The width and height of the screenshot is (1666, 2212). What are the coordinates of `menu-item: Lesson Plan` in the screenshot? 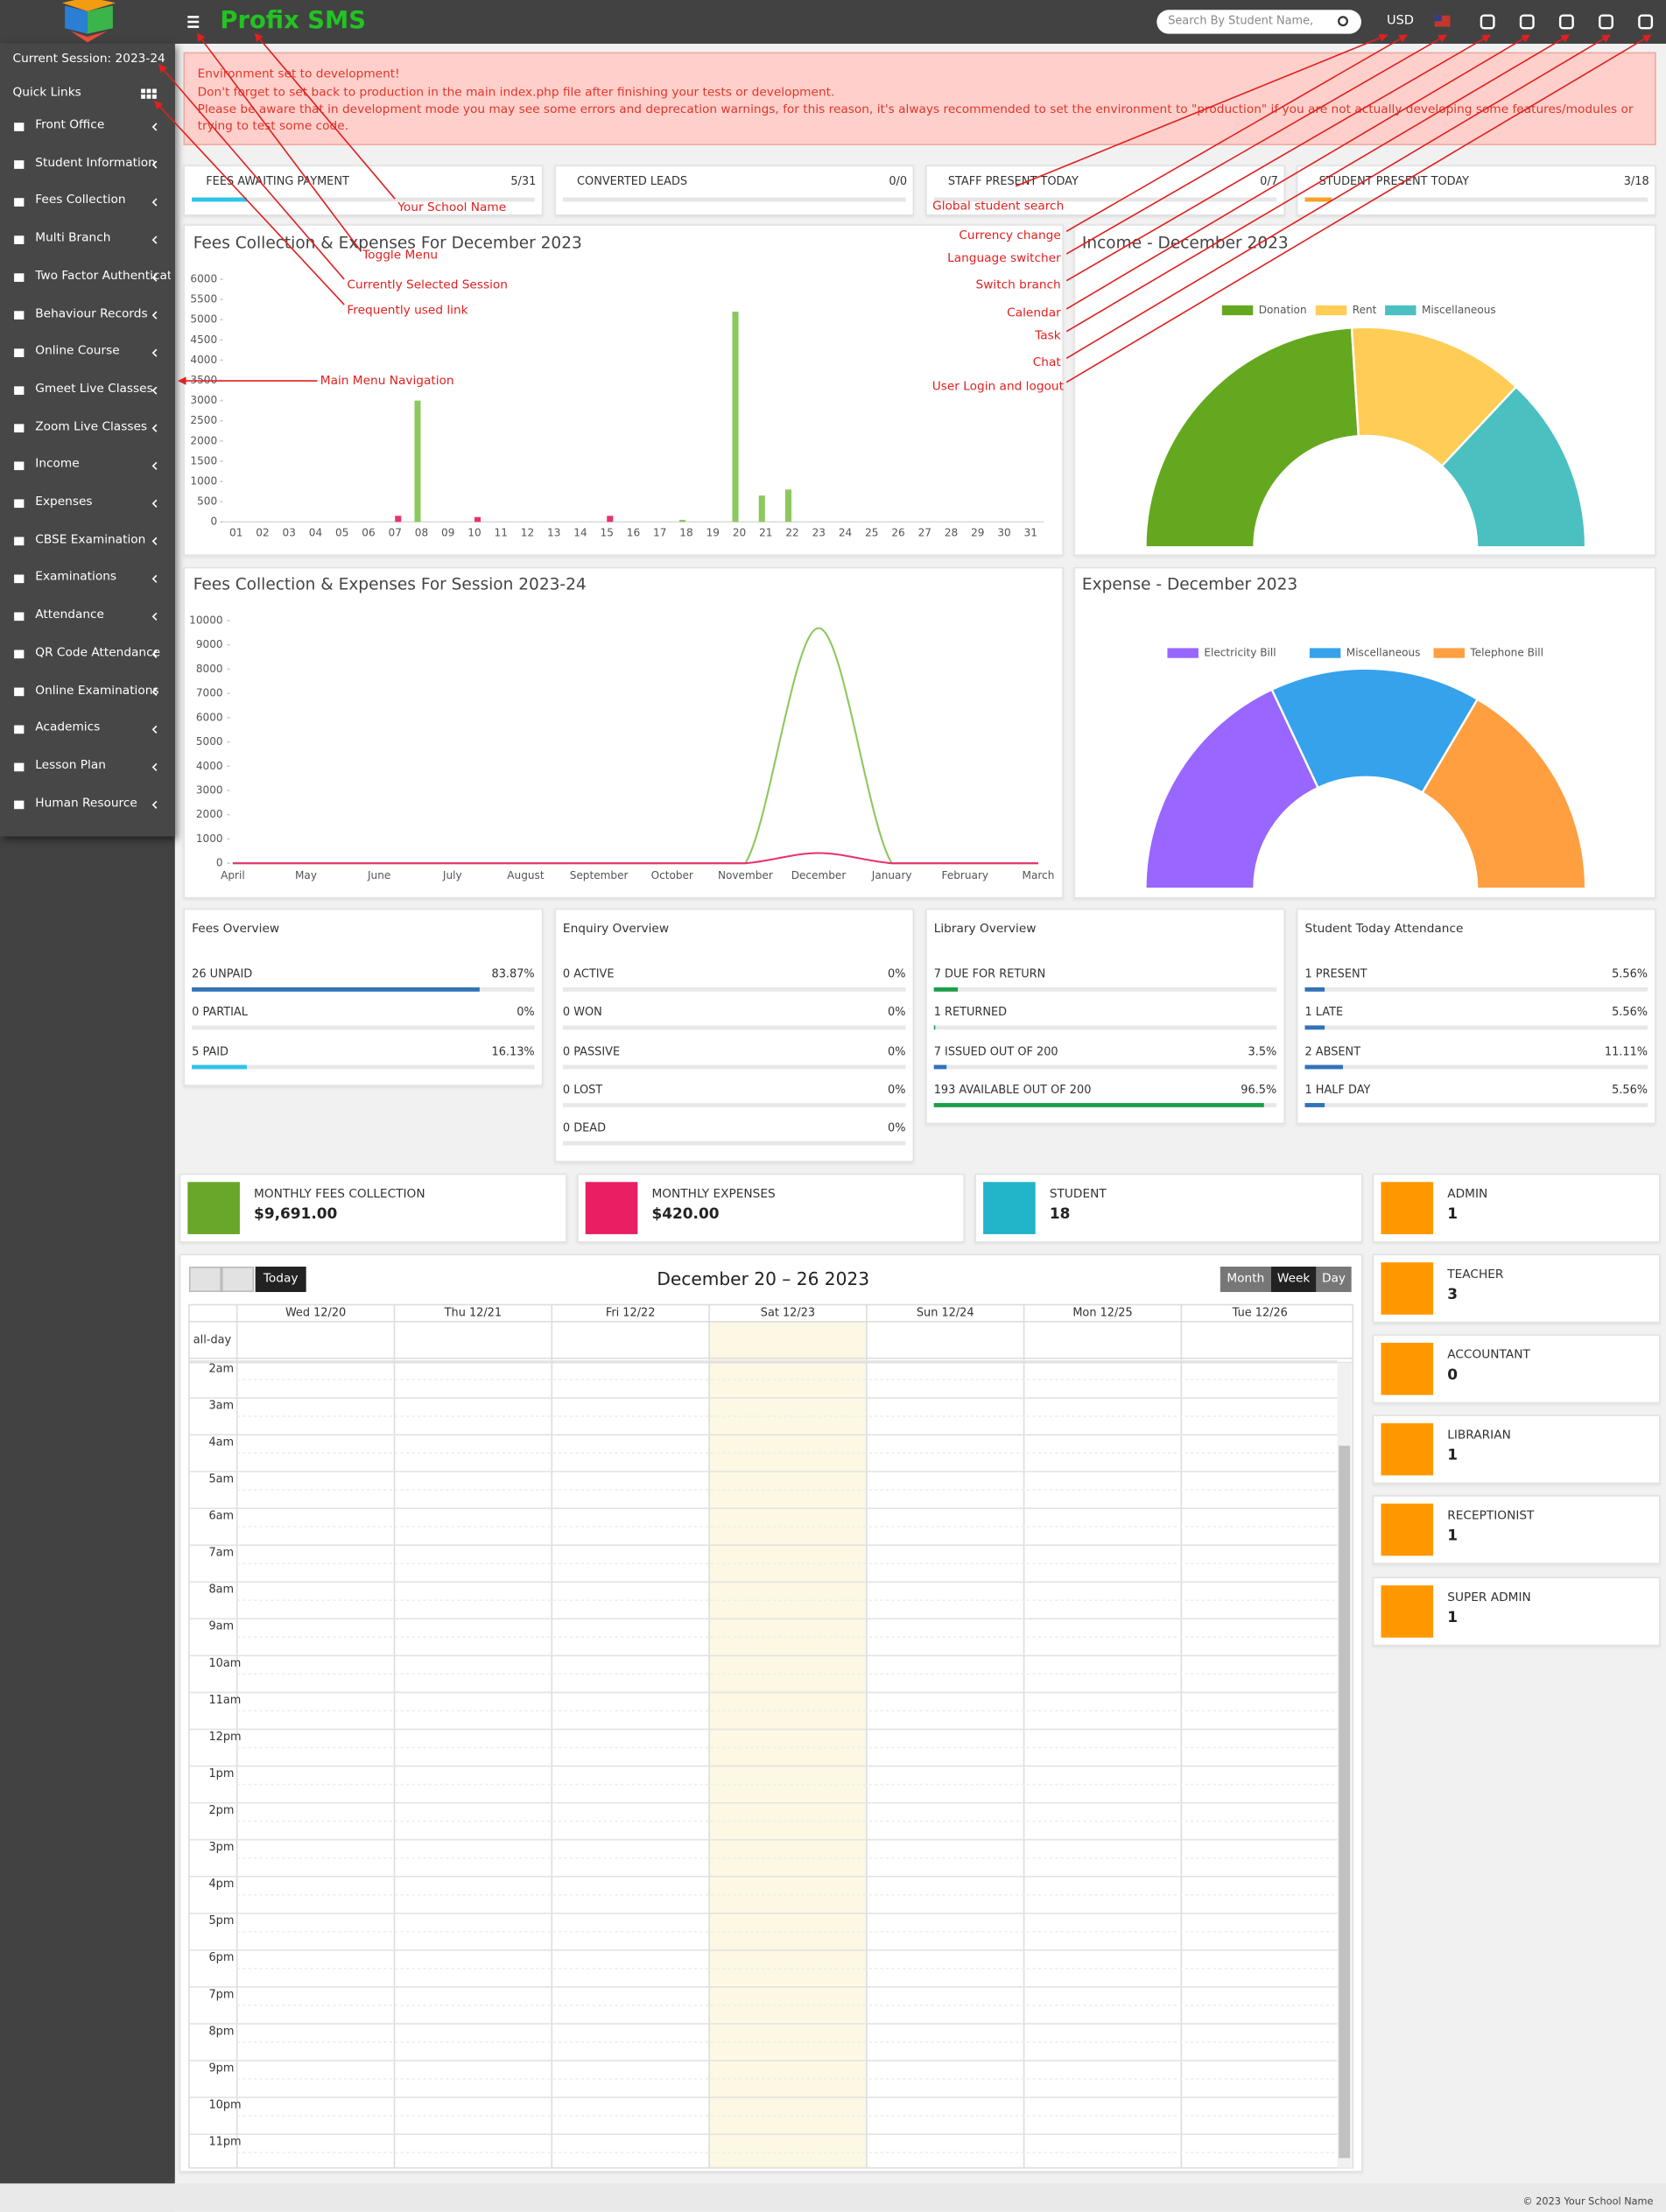 It's located at (70, 765).